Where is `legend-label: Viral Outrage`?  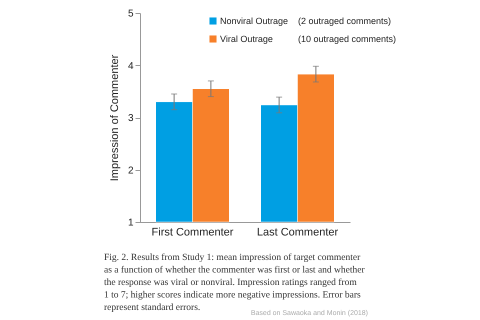
legend-label: Viral Outrage is located at coordinates (246, 39).